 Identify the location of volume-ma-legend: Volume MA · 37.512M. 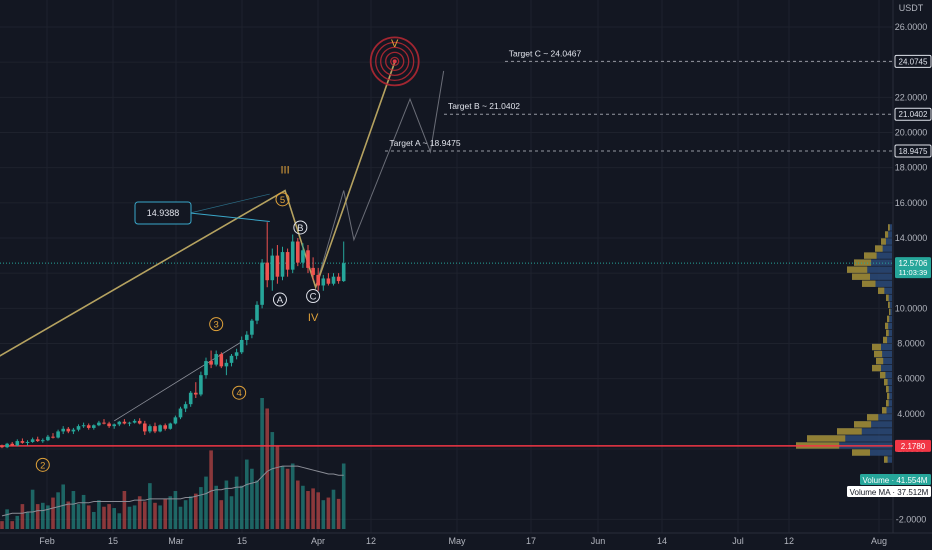
(889, 492).